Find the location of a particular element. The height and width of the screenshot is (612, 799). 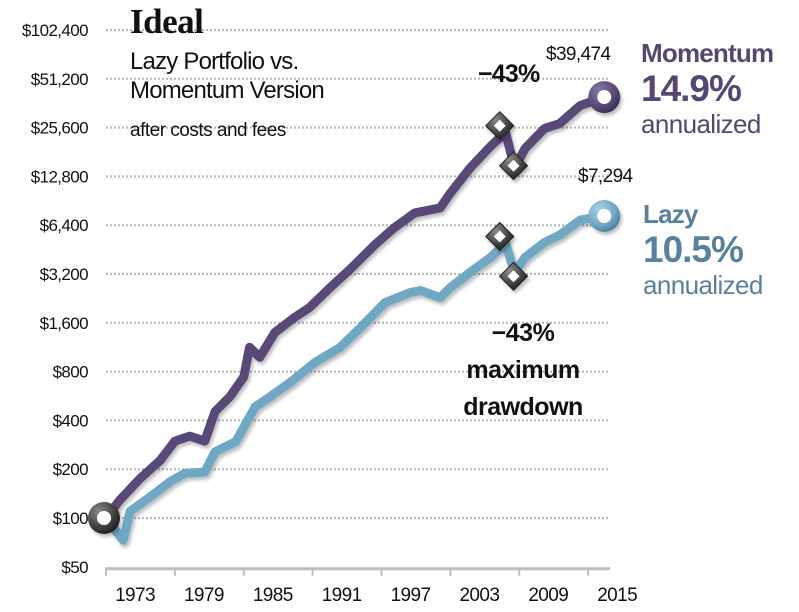

y-tick-label: $102,400 is located at coordinates (55, 30).